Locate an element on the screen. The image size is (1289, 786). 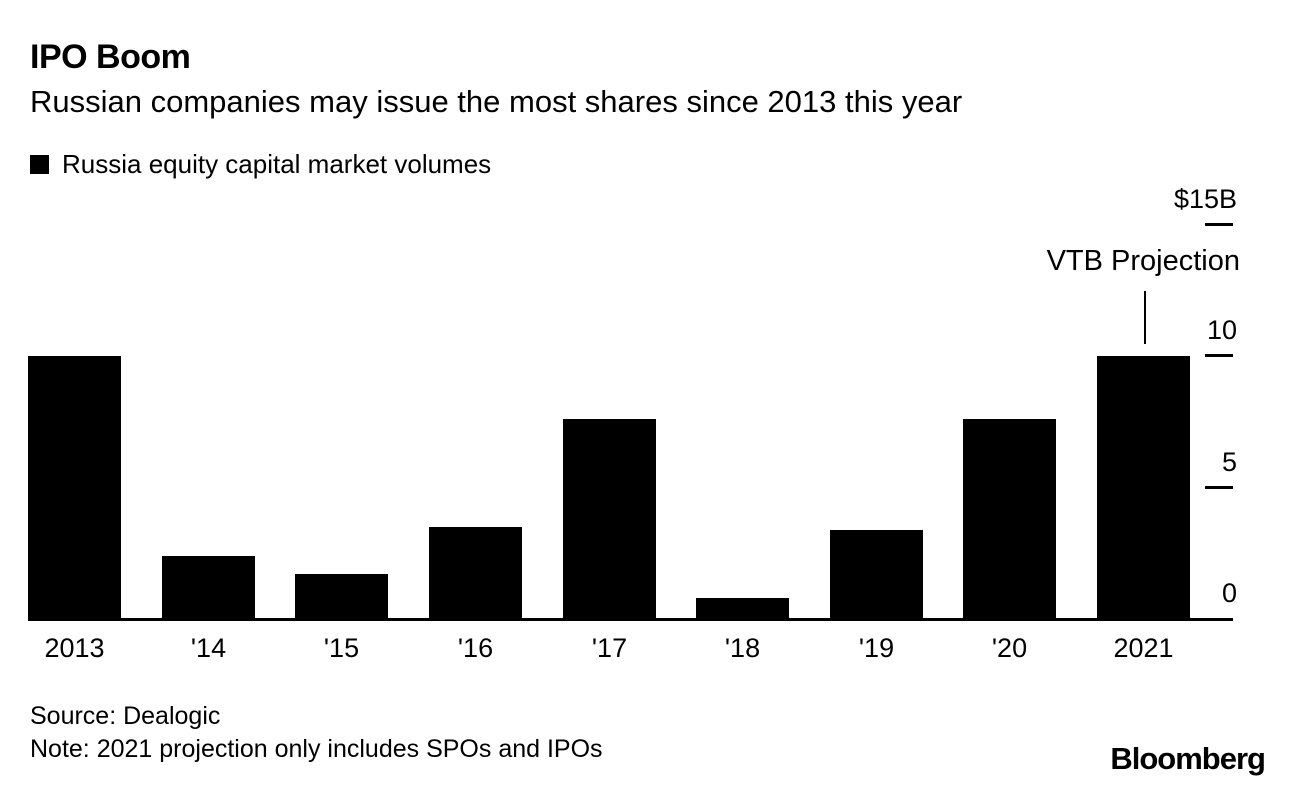
legend-label: Russia equity capital market volumes is located at coordinates (277, 164).